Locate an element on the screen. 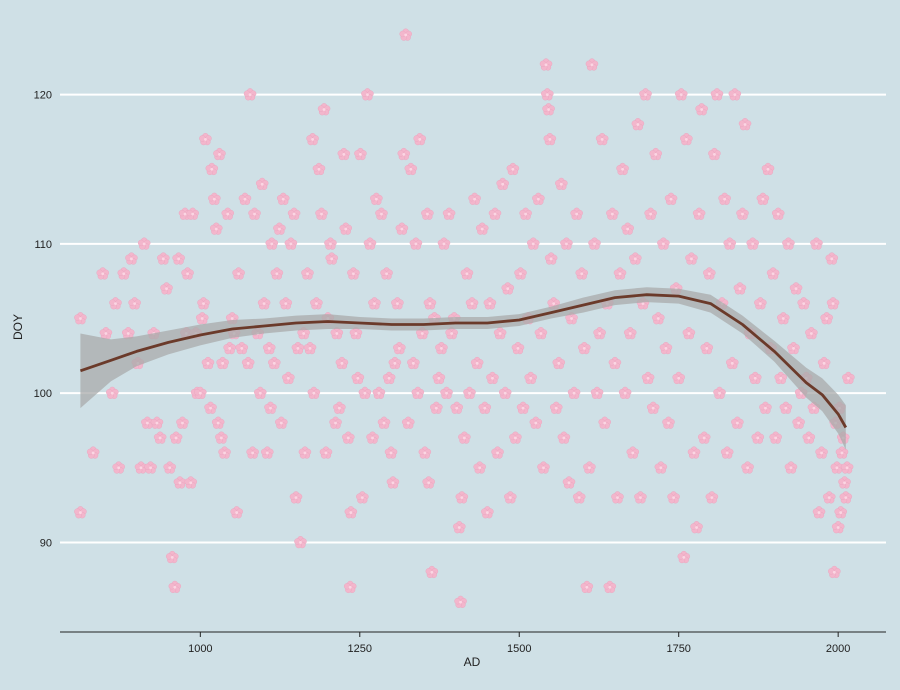  x-tick-label: 1000 is located at coordinates (200, 649).